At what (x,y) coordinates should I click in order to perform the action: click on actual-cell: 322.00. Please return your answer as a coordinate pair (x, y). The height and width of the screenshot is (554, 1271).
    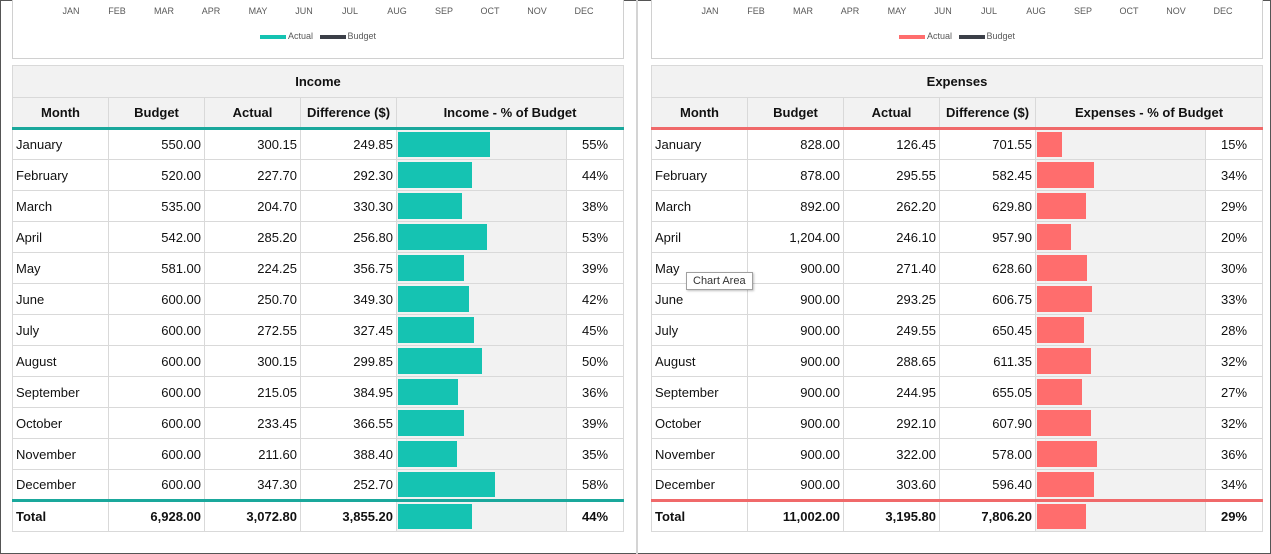
    Looking at the image, I should click on (891, 454).